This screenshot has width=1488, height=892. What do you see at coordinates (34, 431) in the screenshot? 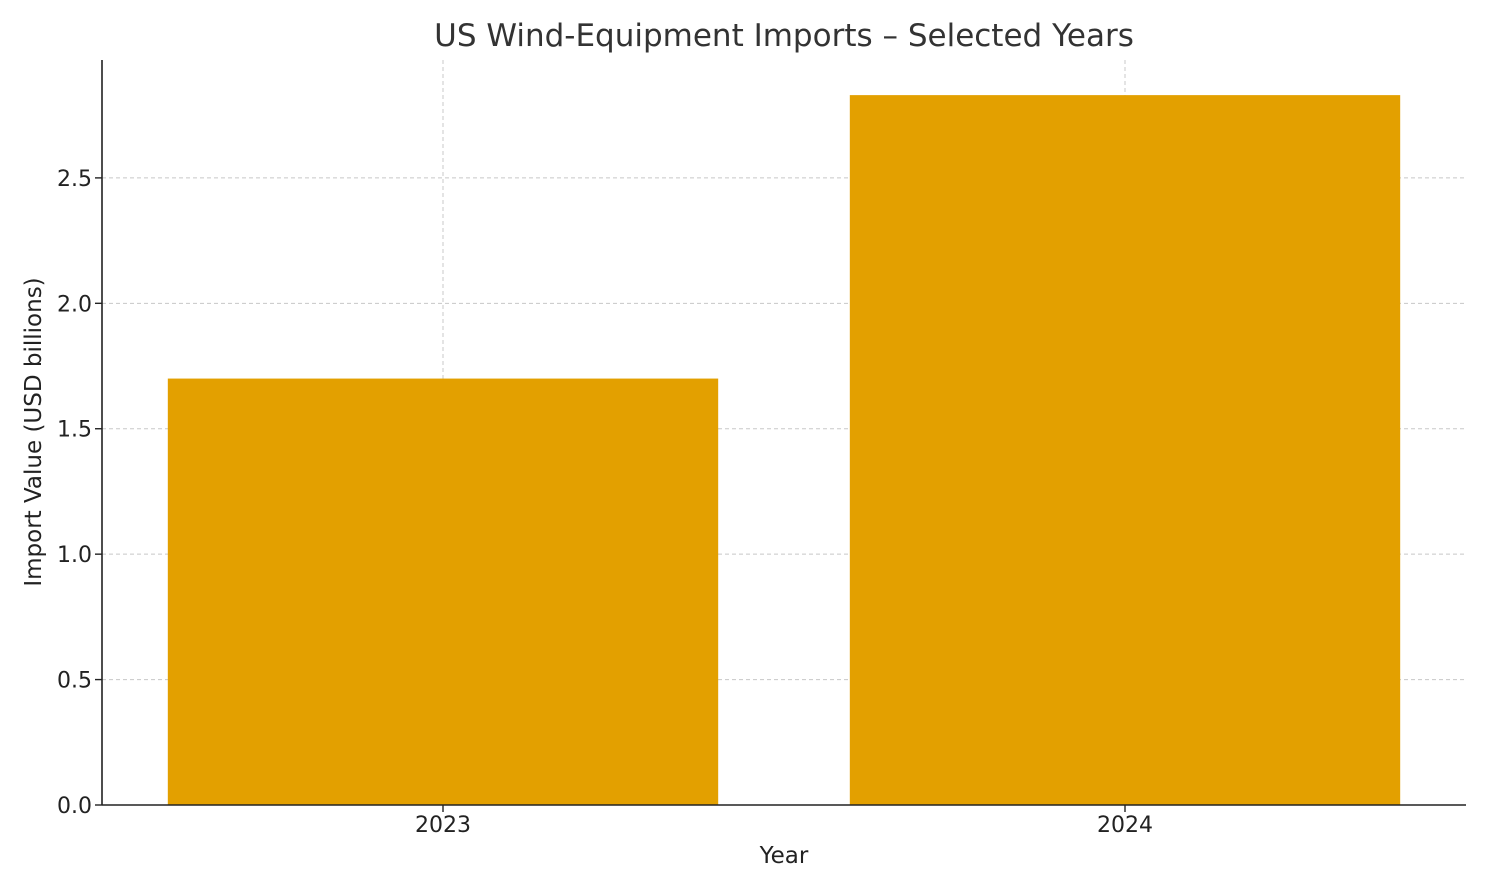
I see `y-axis-label: Import Value (USD billions)` at bounding box center [34, 431].